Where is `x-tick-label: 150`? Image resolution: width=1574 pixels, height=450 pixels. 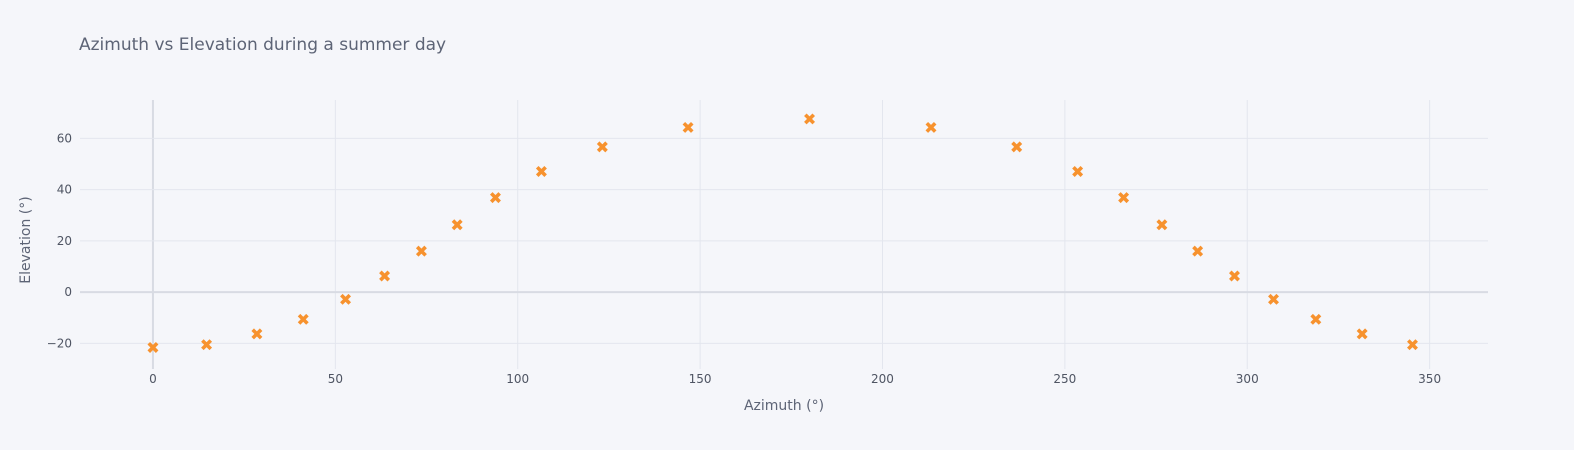 x-tick-label: 150 is located at coordinates (700, 379).